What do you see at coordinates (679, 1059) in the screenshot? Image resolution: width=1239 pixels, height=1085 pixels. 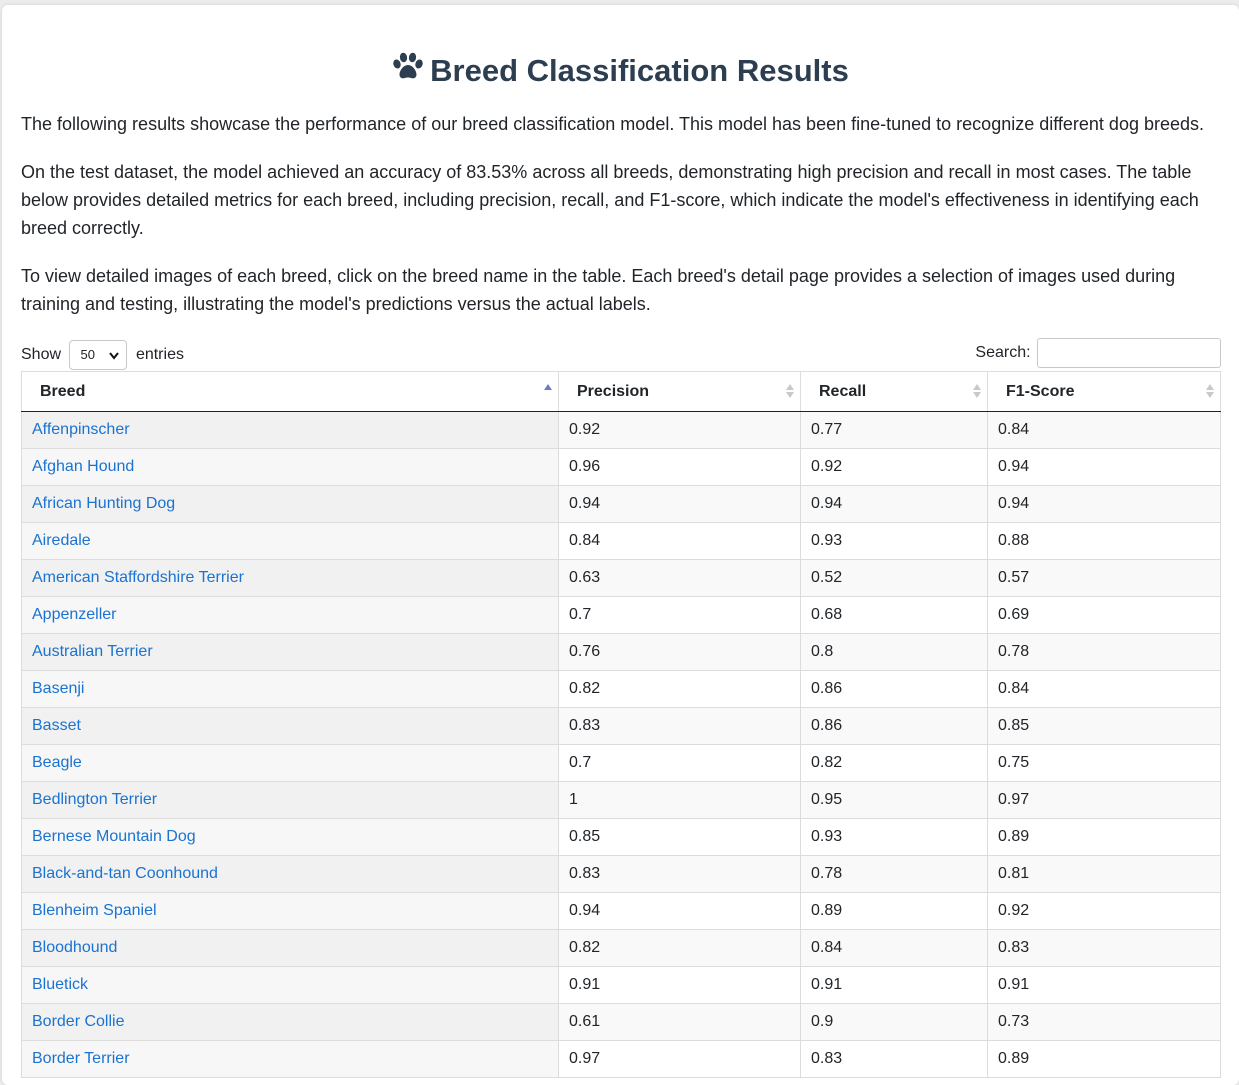 I see `precision-cell: 0.97` at bounding box center [679, 1059].